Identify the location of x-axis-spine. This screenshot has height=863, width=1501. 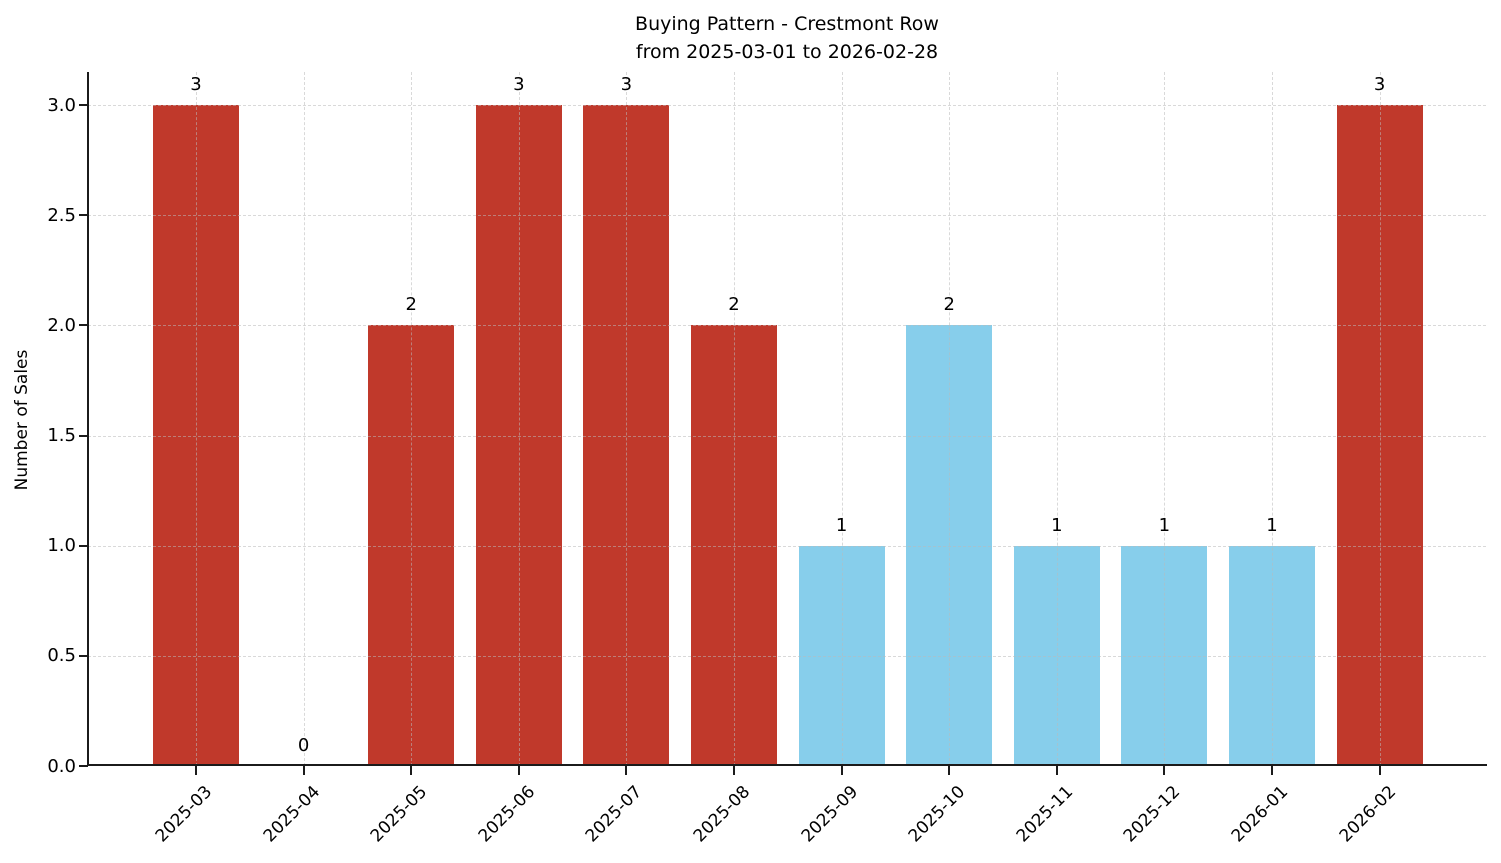
(787, 765).